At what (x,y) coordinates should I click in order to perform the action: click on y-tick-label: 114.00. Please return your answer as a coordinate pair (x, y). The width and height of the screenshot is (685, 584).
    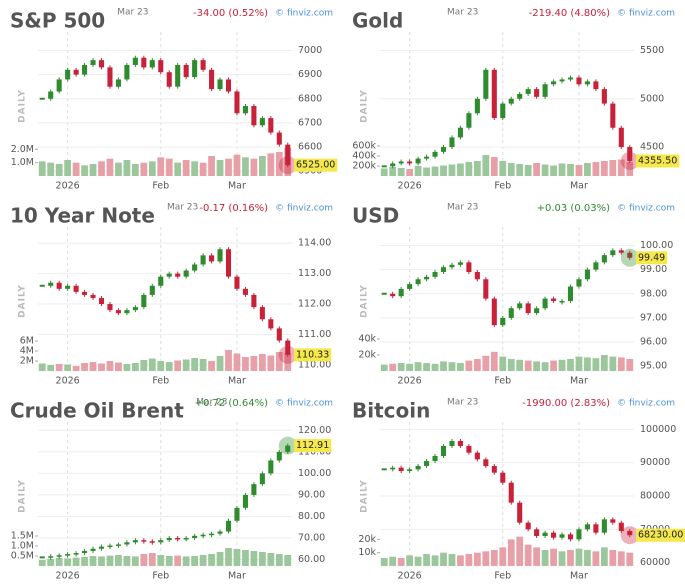
    Looking at the image, I should click on (314, 243).